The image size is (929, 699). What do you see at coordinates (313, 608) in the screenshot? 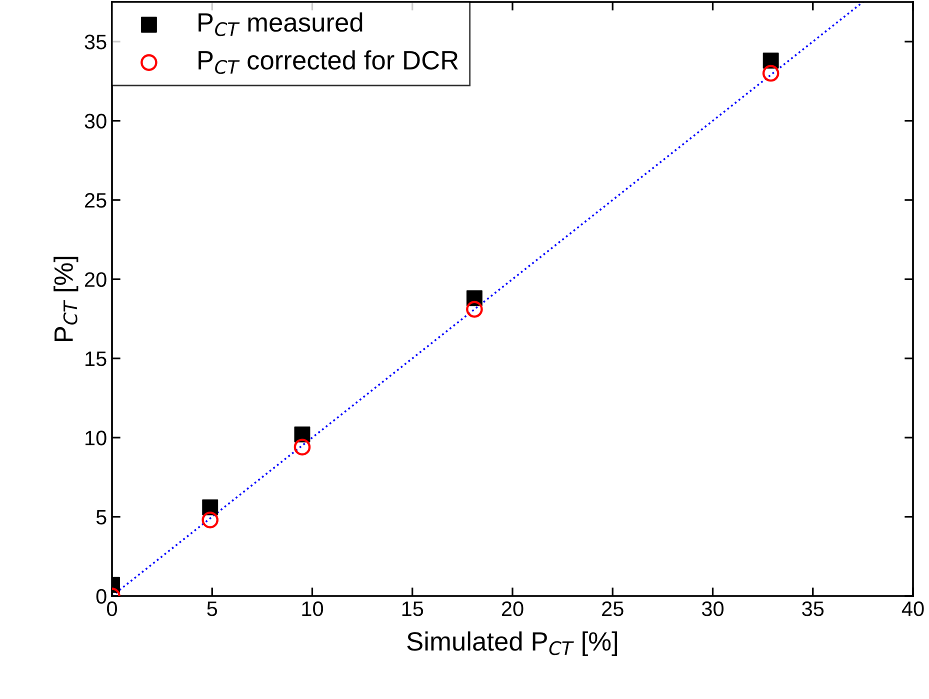
I see `x-tick-label: 10` at bounding box center [313, 608].